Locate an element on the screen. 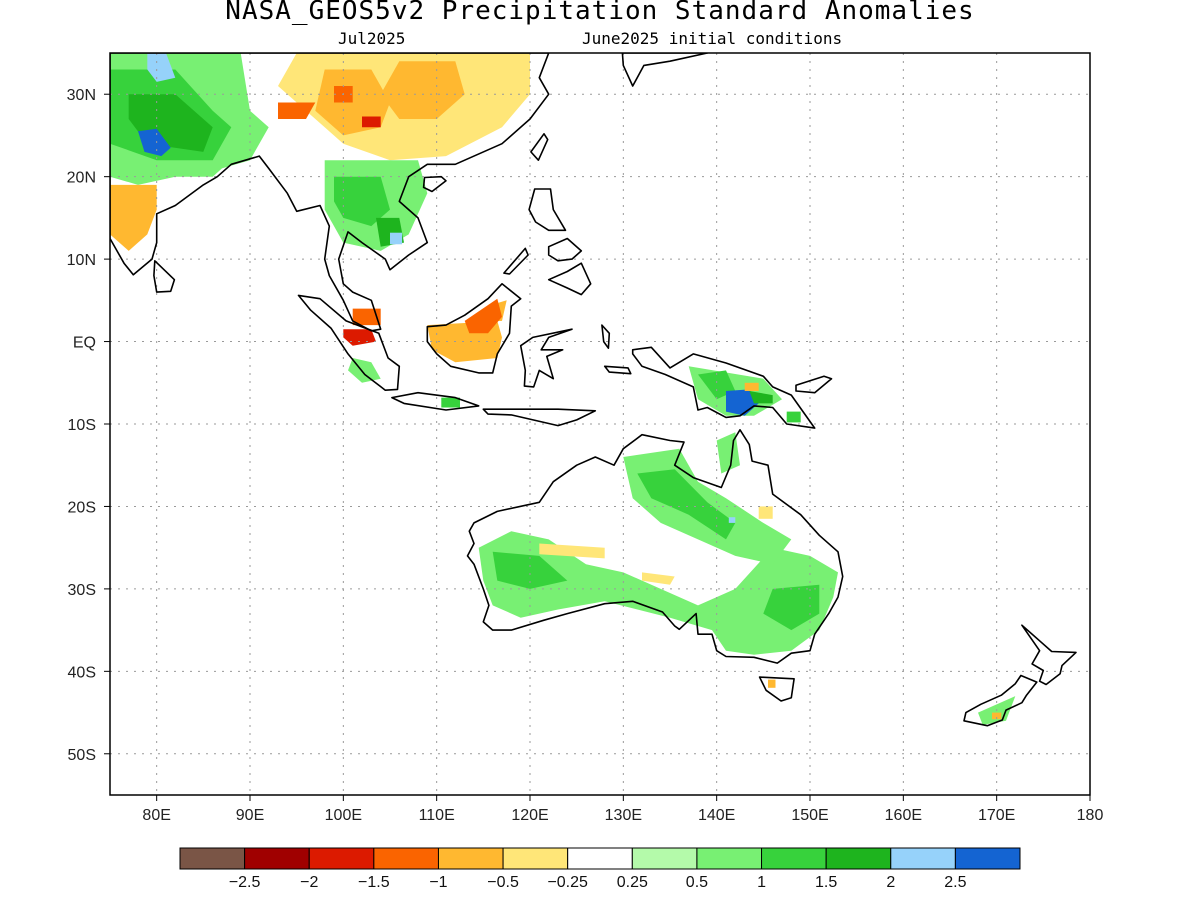 Image resolution: width=1200 pixels, height=900 pixels. coastline-mindanao is located at coordinates (569, 279).